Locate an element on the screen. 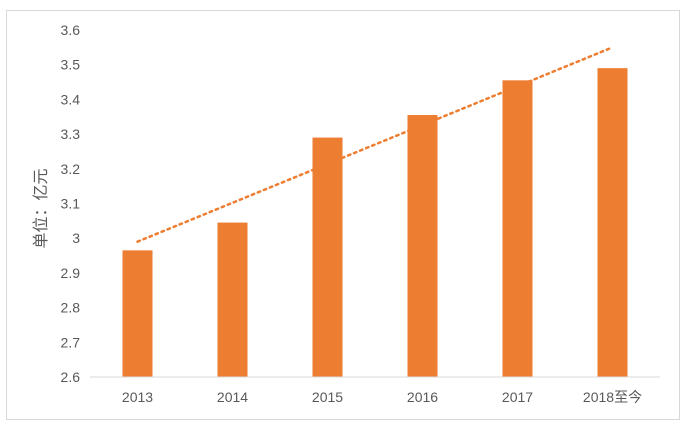  bar-2015 is located at coordinates (327, 257).